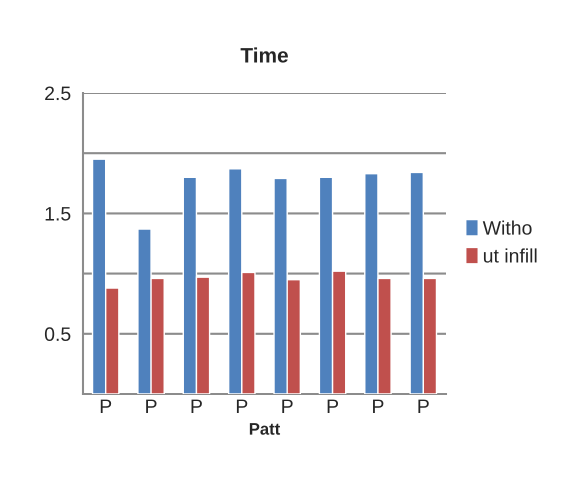 This screenshot has height=496, width=569. What do you see at coordinates (57, 334) in the screenshot?
I see `y-tick-label: 0.5` at bounding box center [57, 334].